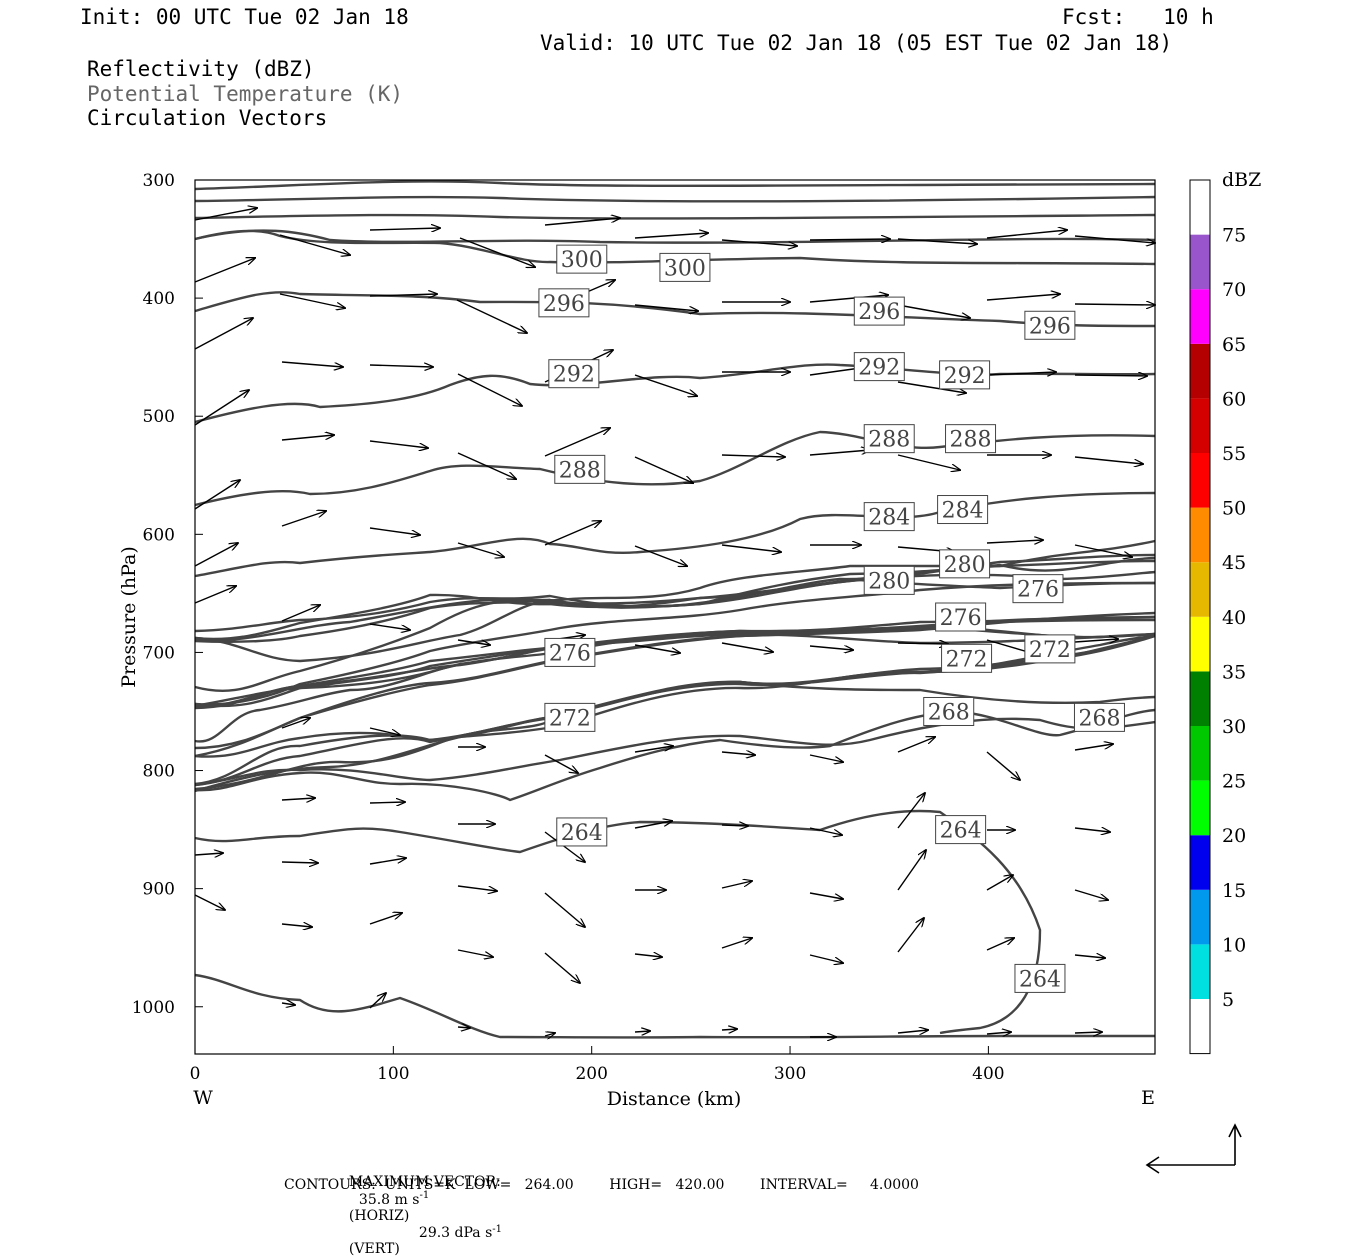 The width and height of the screenshot is (1350, 1257). Describe the element at coordinates (1234, 836) in the screenshot. I see `colorbar-tick-label: 20` at that location.